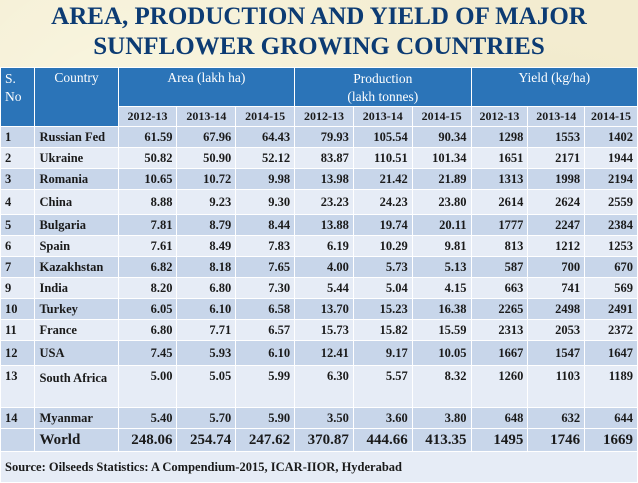 This screenshot has width=638, height=483. What do you see at coordinates (499, 353) in the screenshot?
I see `row-value: 1667` at bounding box center [499, 353].